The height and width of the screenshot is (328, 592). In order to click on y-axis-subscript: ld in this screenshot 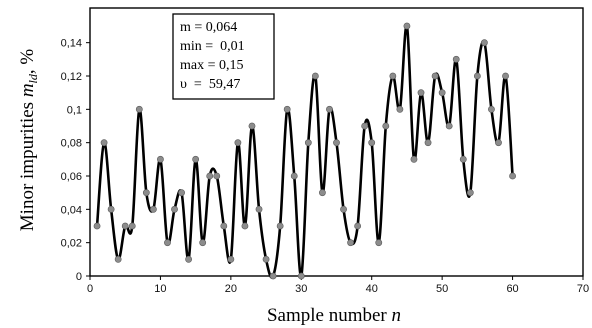, I will do `click(33, 78)`.